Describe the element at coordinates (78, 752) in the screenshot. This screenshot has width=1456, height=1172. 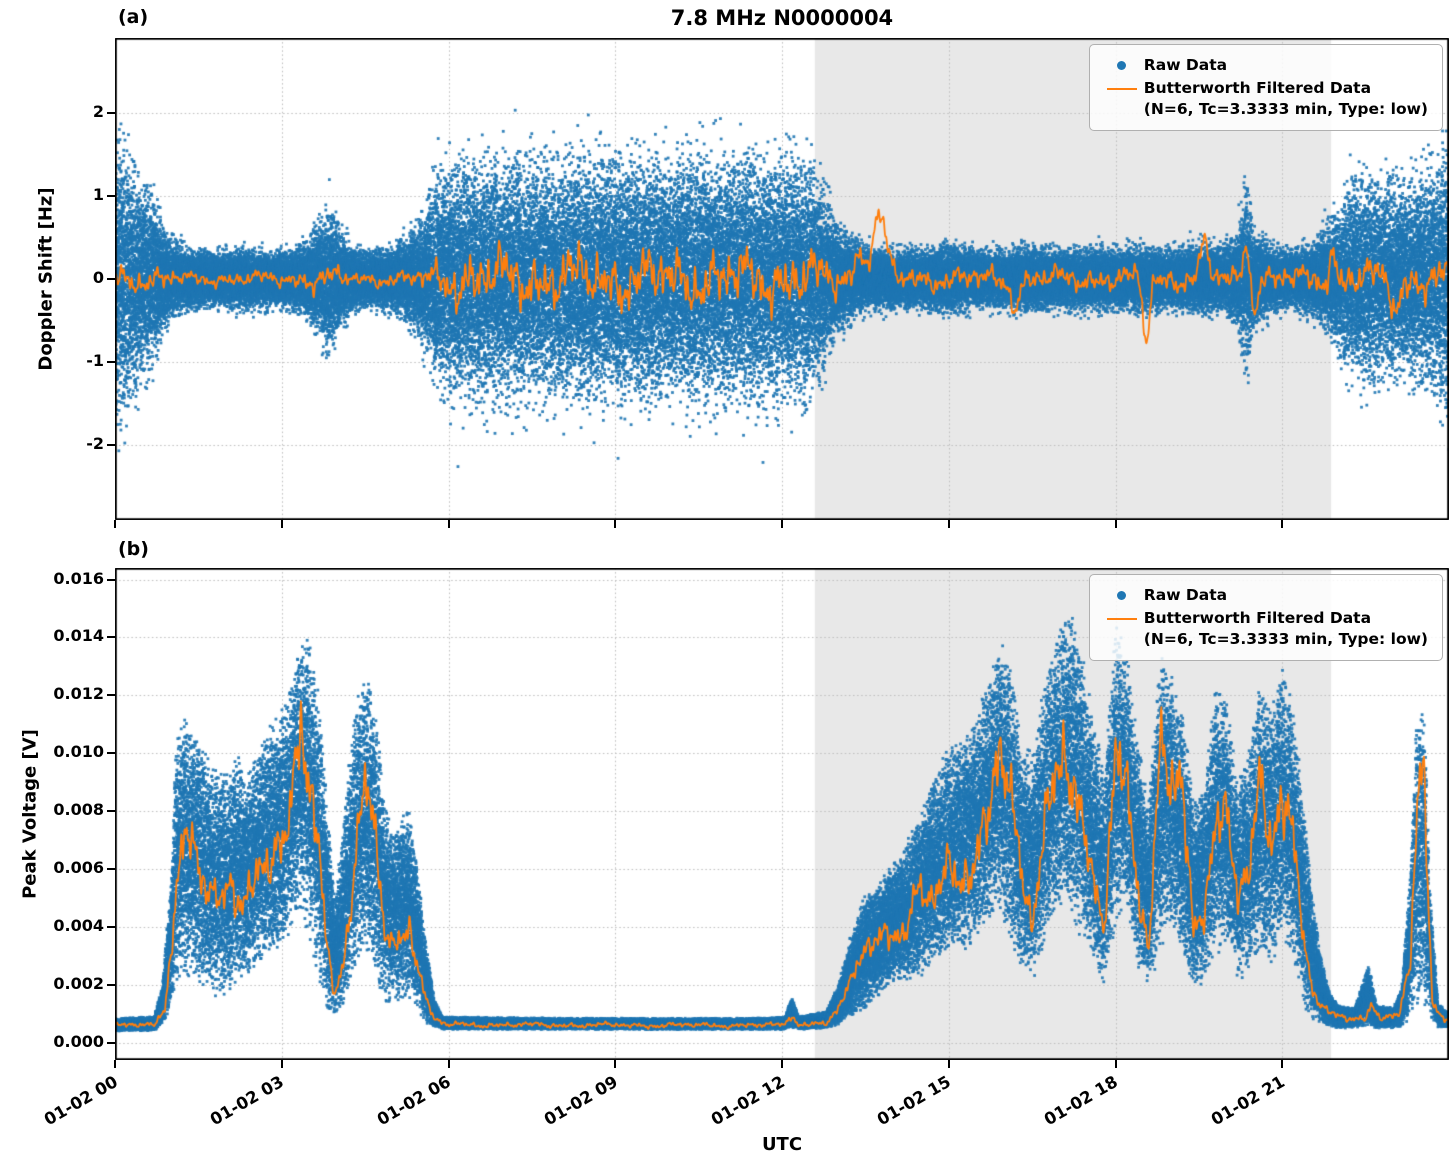
I see `y-tick-label: 0.010` at that location.